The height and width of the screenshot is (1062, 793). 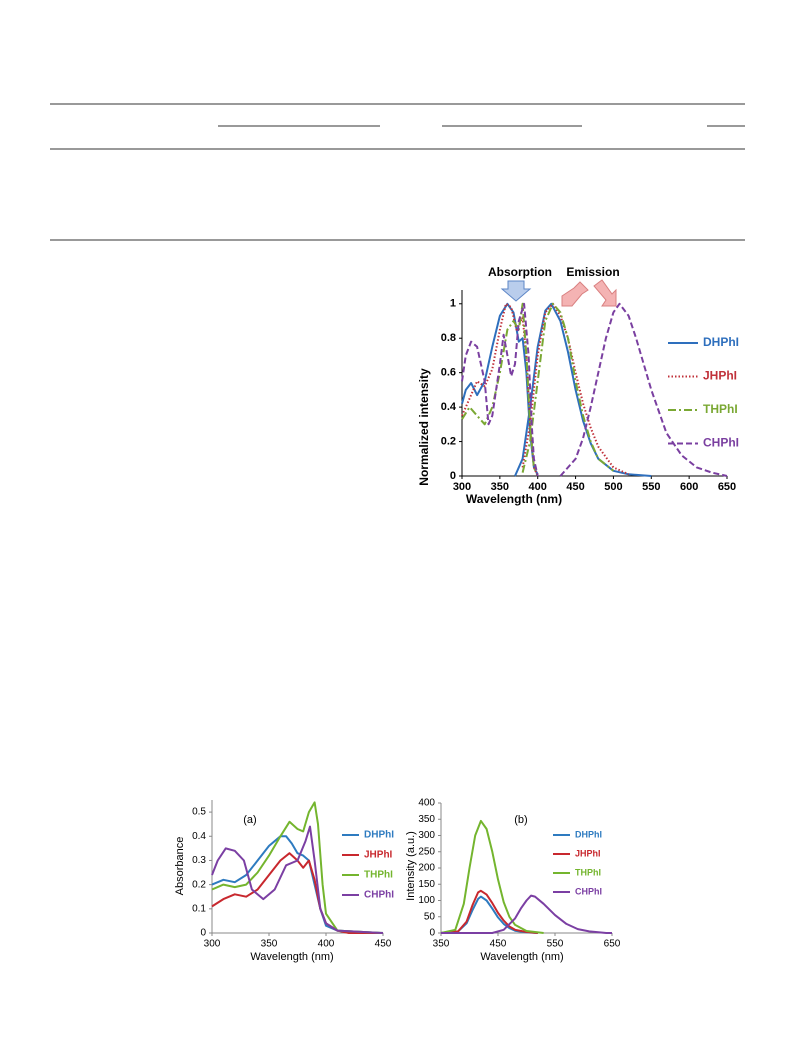 What do you see at coordinates (558, 293) in the screenshot?
I see `arrows` at bounding box center [558, 293].